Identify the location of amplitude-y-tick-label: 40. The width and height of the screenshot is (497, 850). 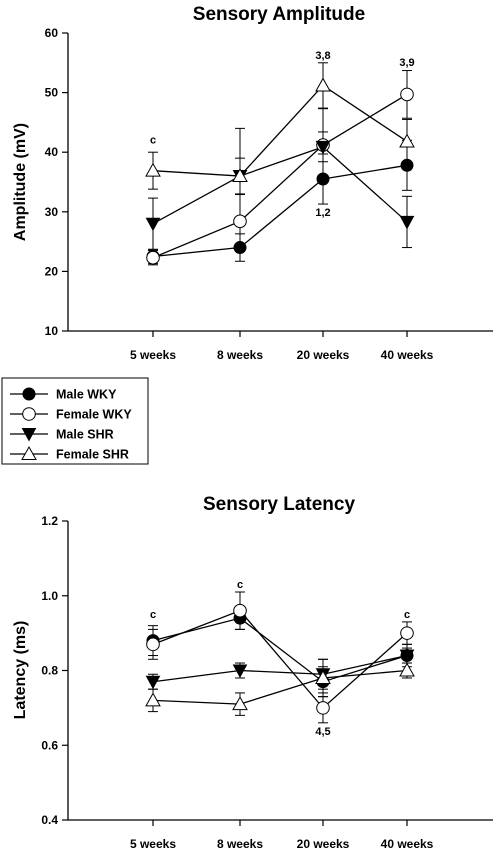
(52, 152).